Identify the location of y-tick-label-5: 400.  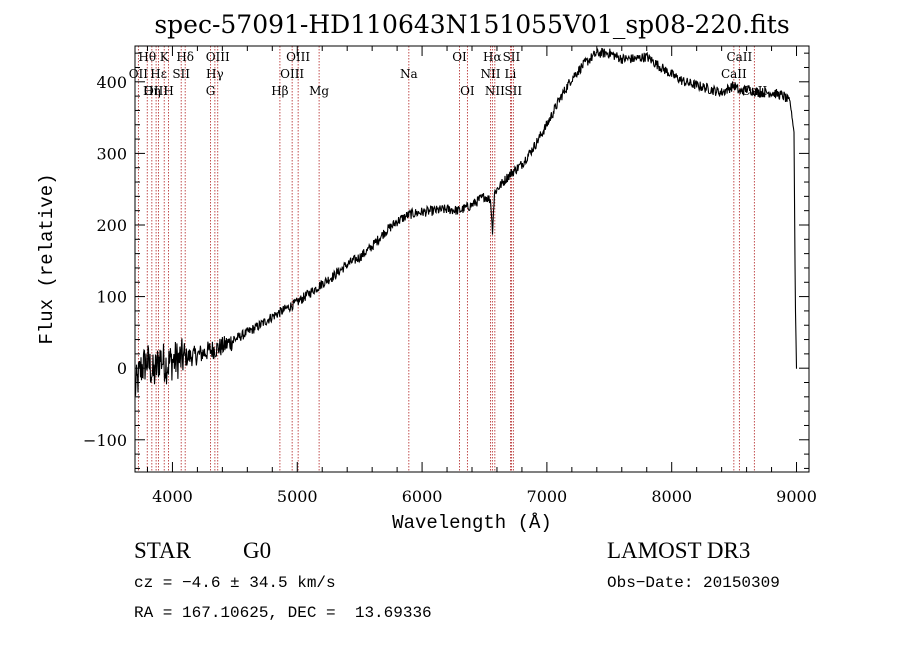
(111, 82).